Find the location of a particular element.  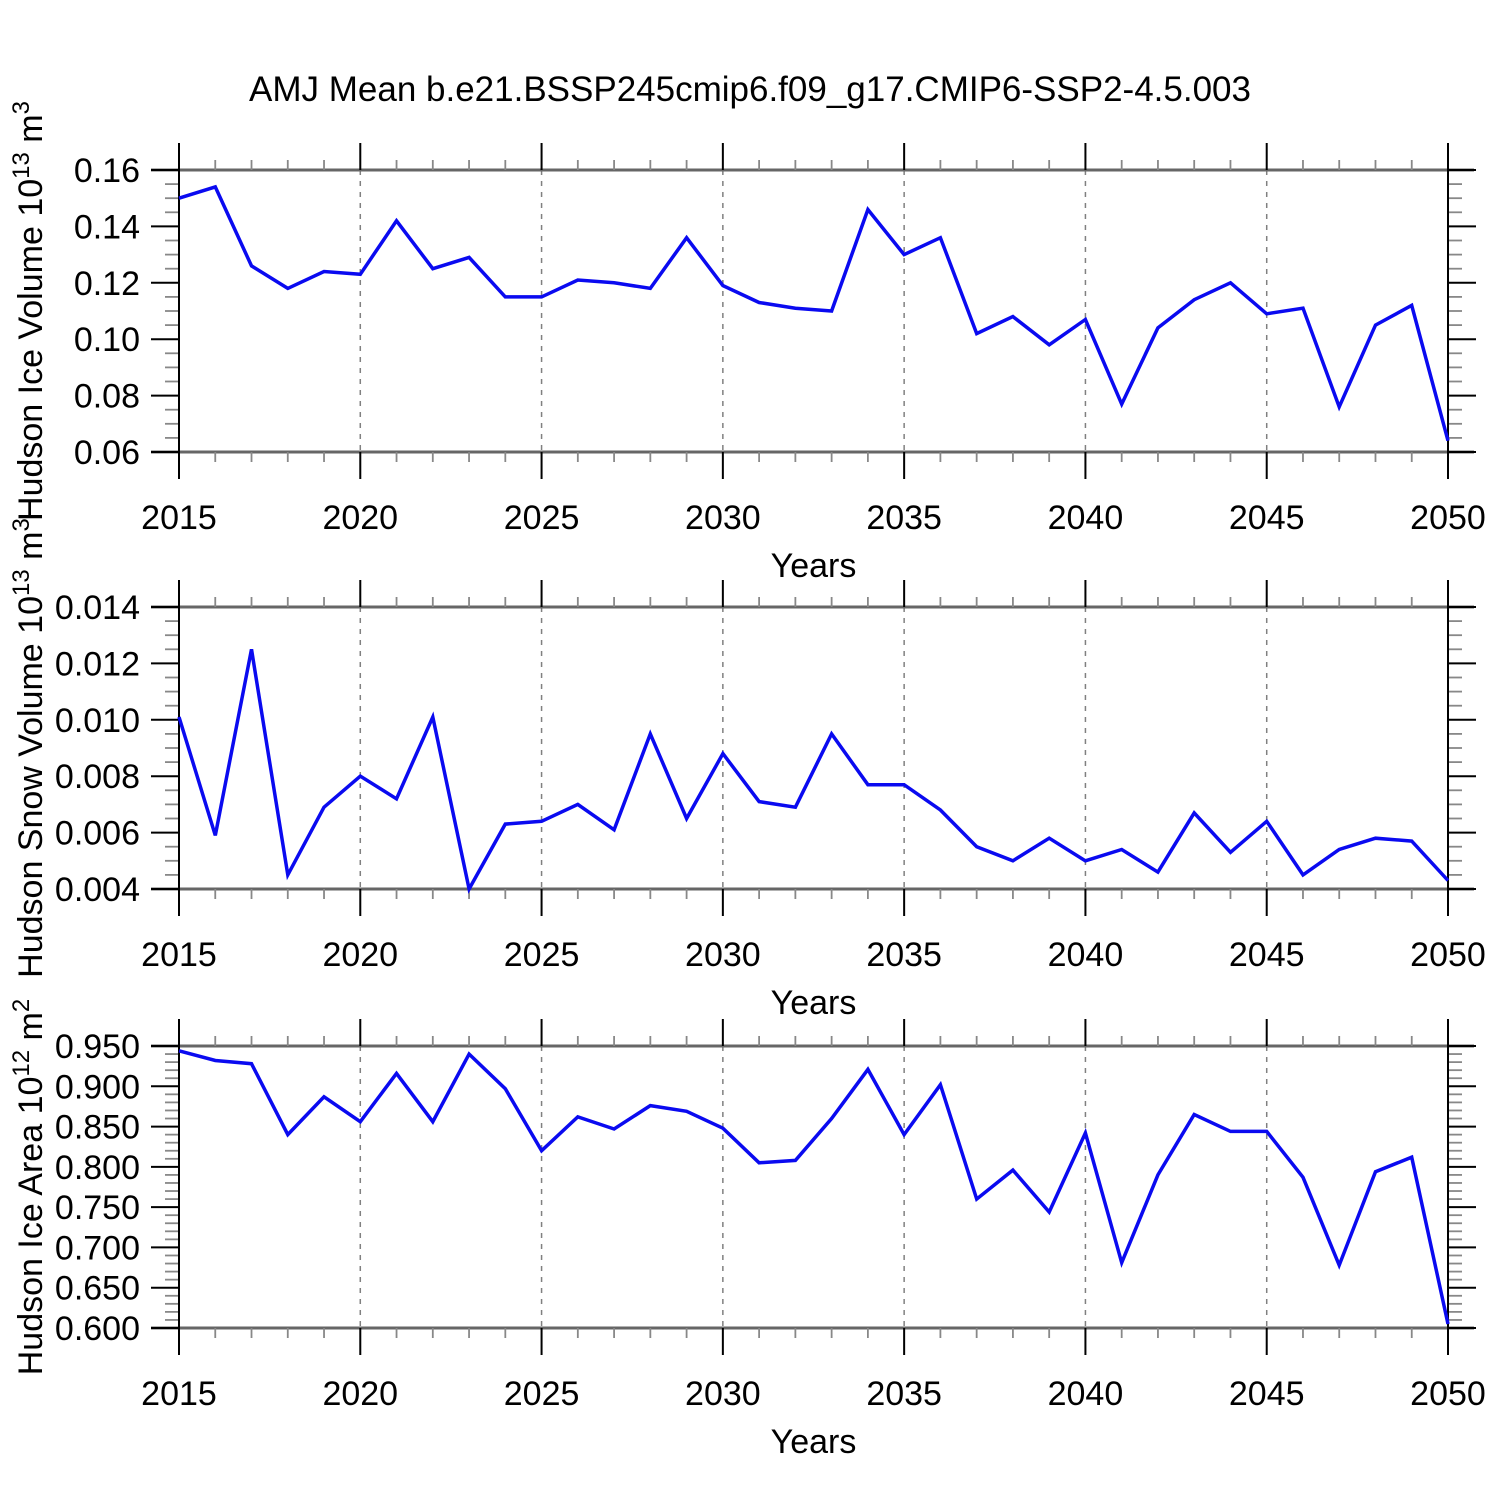

y-tick-label: 0.600 is located at coordinates (97, 1329).